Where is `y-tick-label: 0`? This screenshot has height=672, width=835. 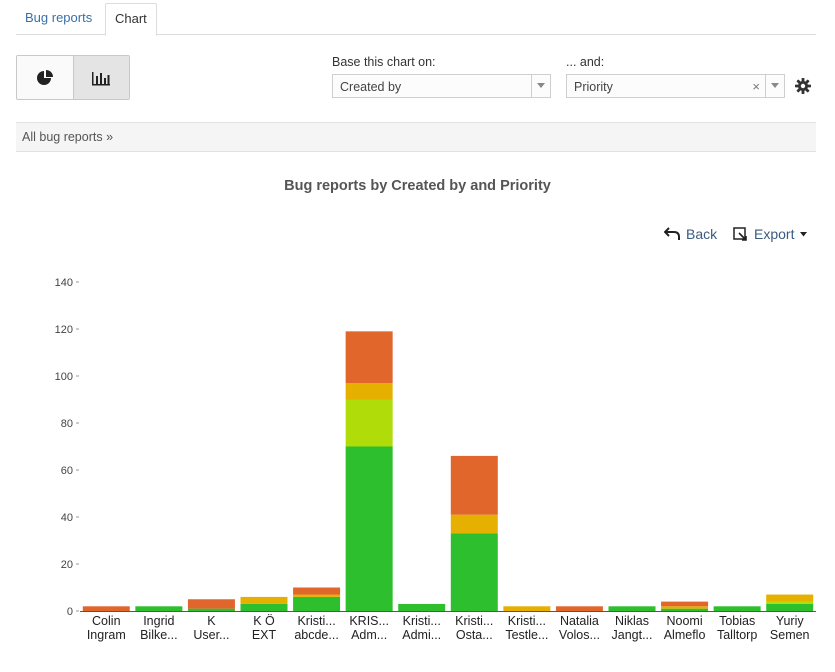 y-tick-label: 0 is located at coordinates (70, 612).